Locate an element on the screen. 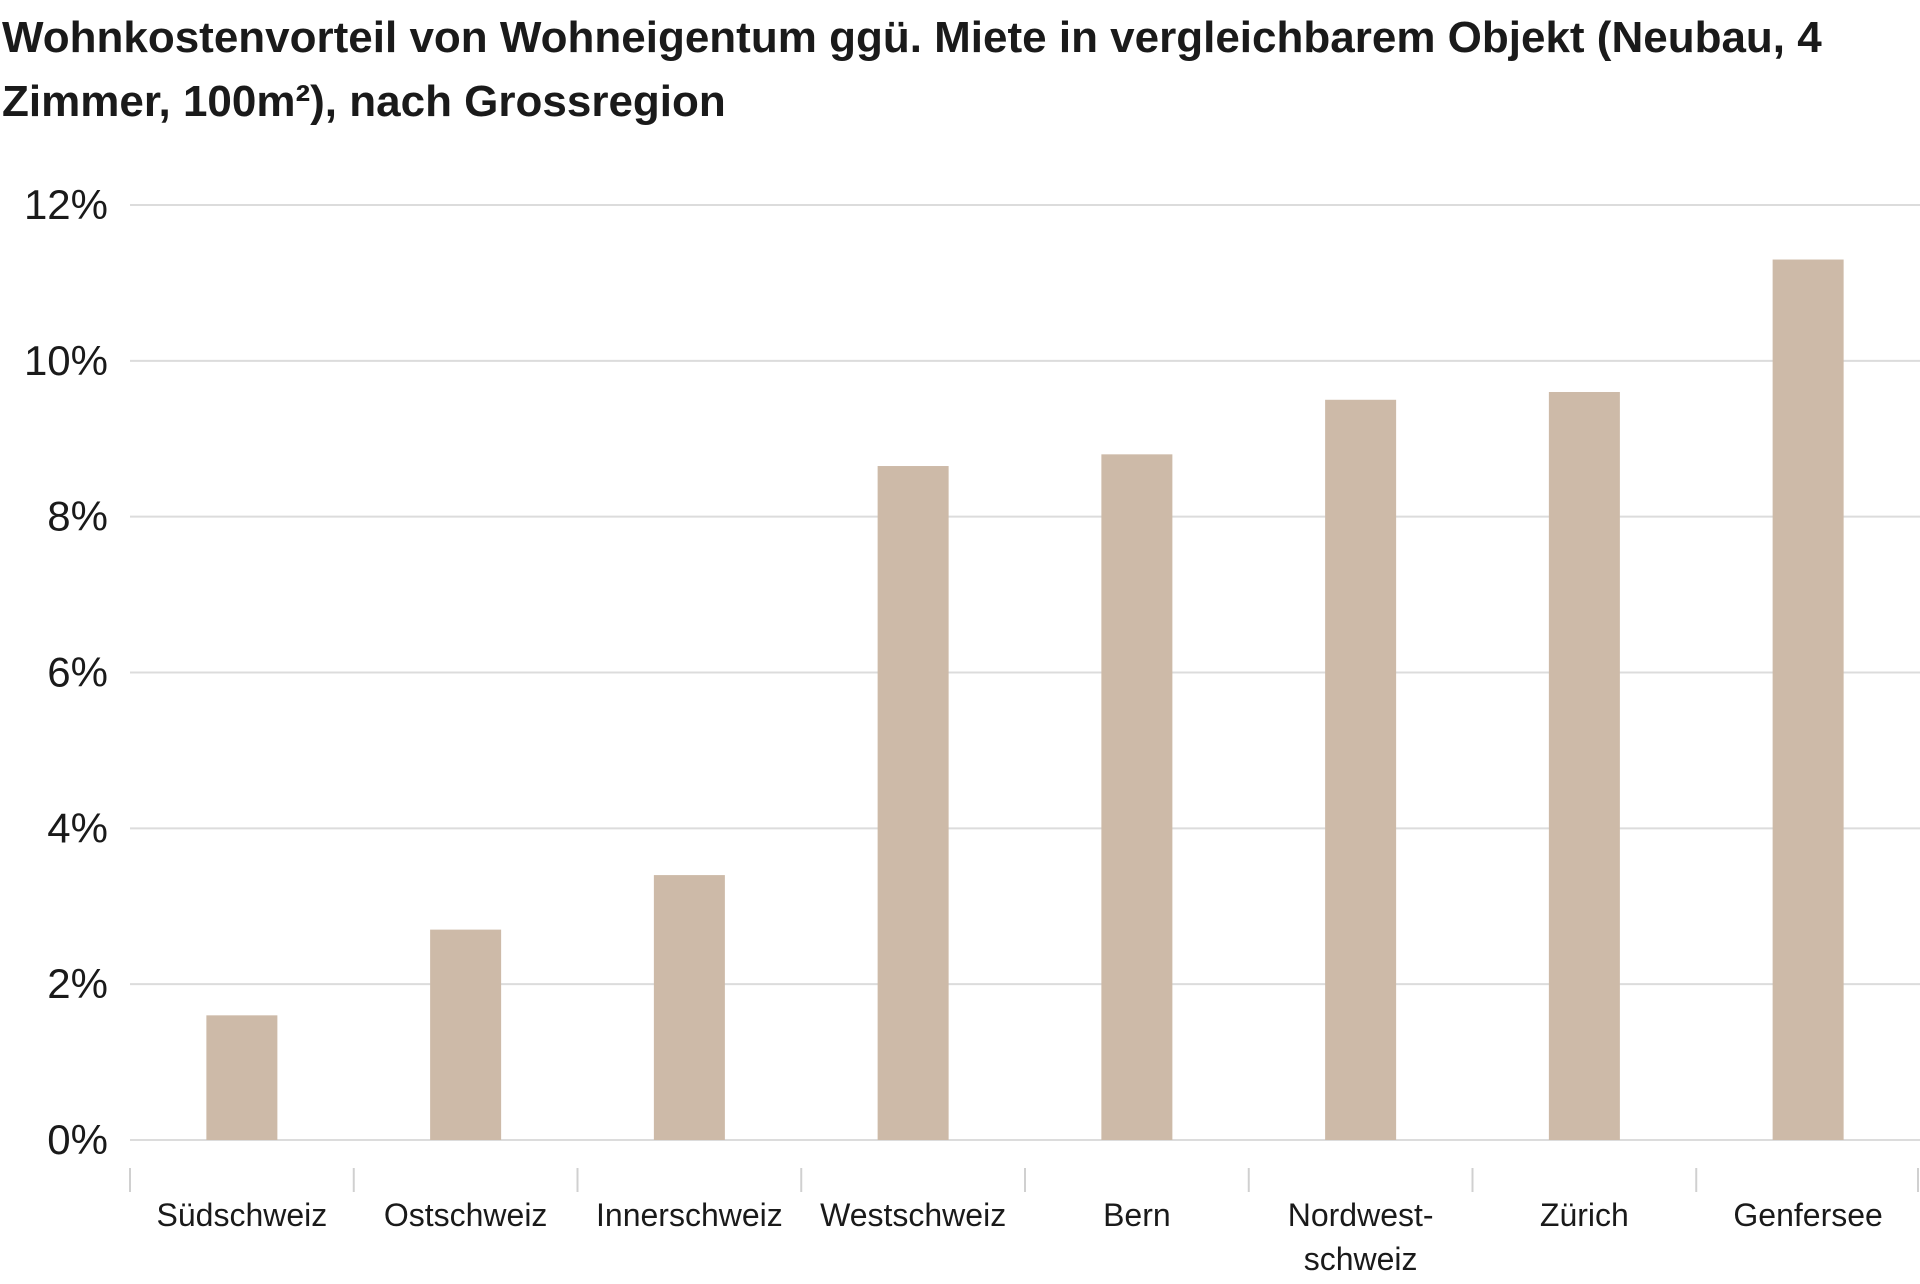  x-tick-label: Innerschweiz is located at coordinates (689, 1215).